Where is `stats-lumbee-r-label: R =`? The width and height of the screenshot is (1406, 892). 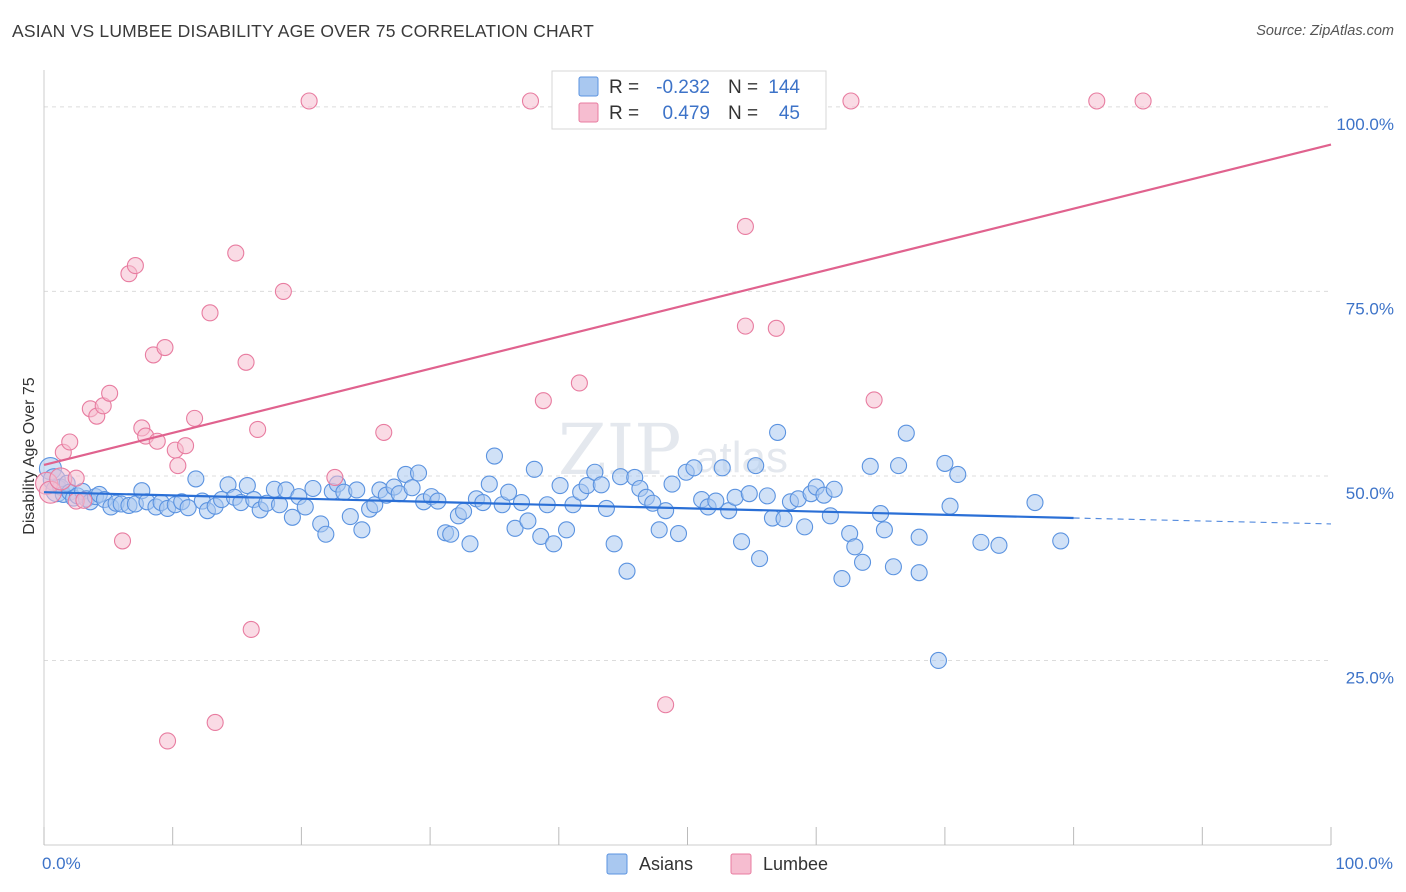 stats-lumbee-r-label: R = is located at coordinates (624, 113).